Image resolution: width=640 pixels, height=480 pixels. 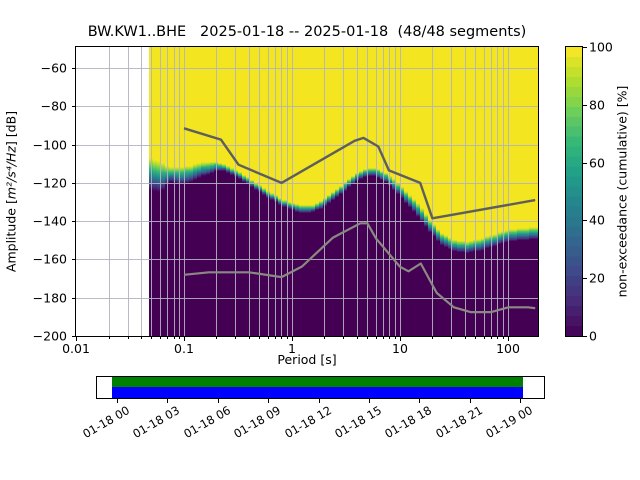 I want to click on x-tick-label: 0.01, so click(x=76, y=348).